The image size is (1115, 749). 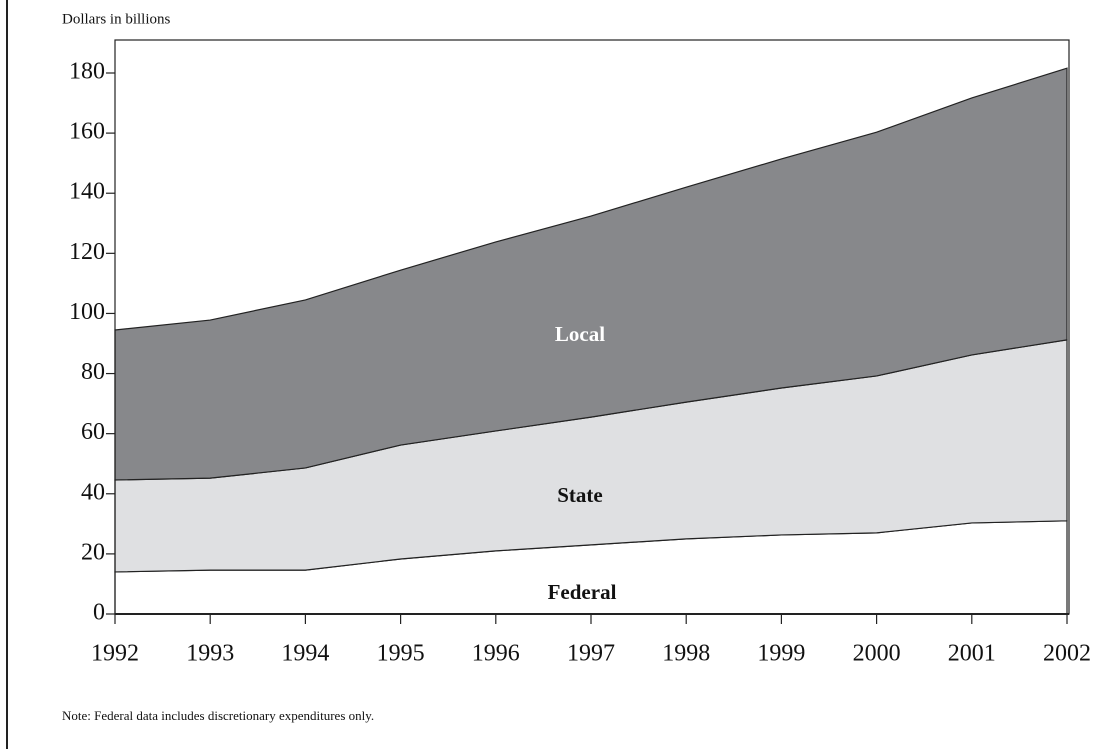 What do you see at coordinates (686, 654) in the screenshot?
I see `x-tick-label: 1998` at bounding box center [686, 654].